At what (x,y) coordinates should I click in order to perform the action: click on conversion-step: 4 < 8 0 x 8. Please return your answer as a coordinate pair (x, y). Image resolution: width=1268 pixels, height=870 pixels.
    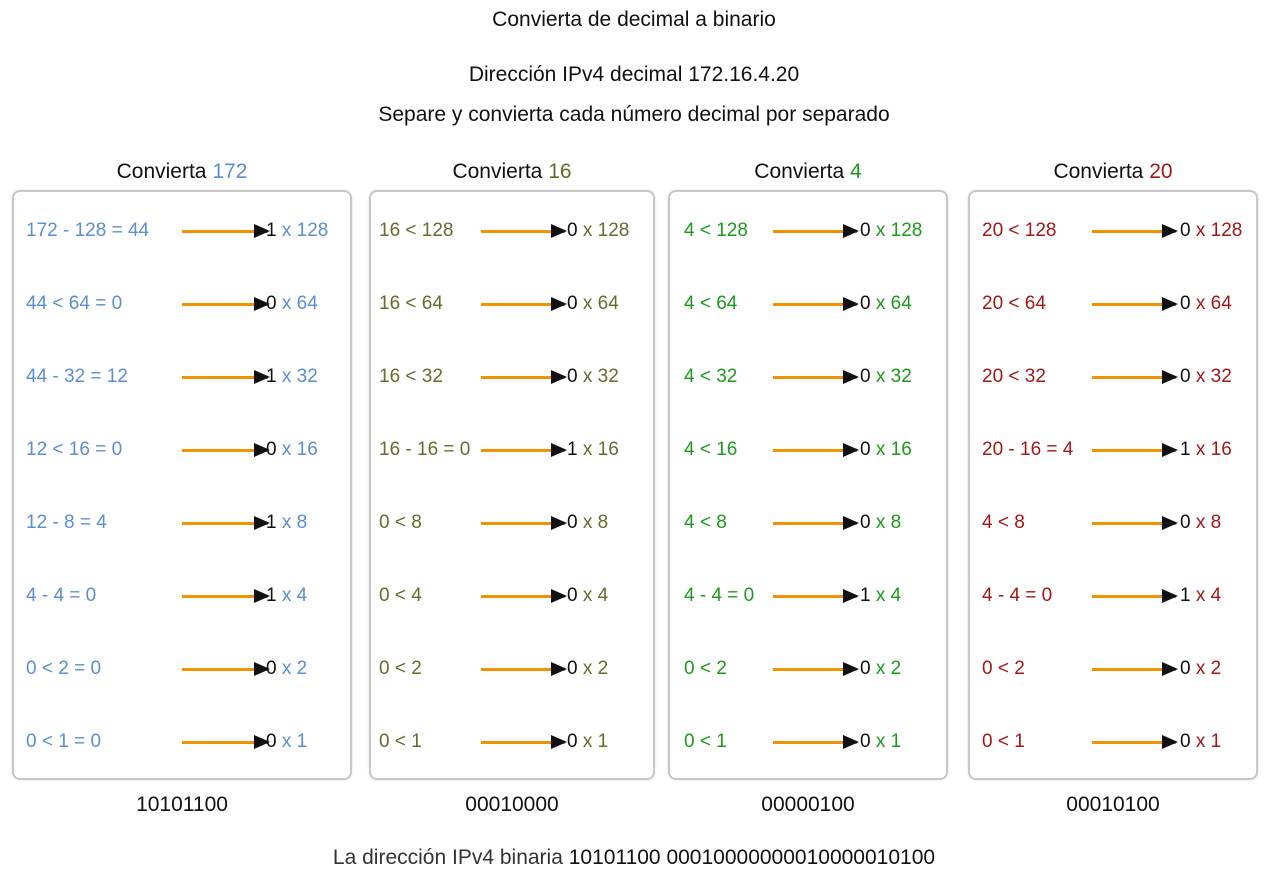
    Looking at the image, I should click on (1113, 523).